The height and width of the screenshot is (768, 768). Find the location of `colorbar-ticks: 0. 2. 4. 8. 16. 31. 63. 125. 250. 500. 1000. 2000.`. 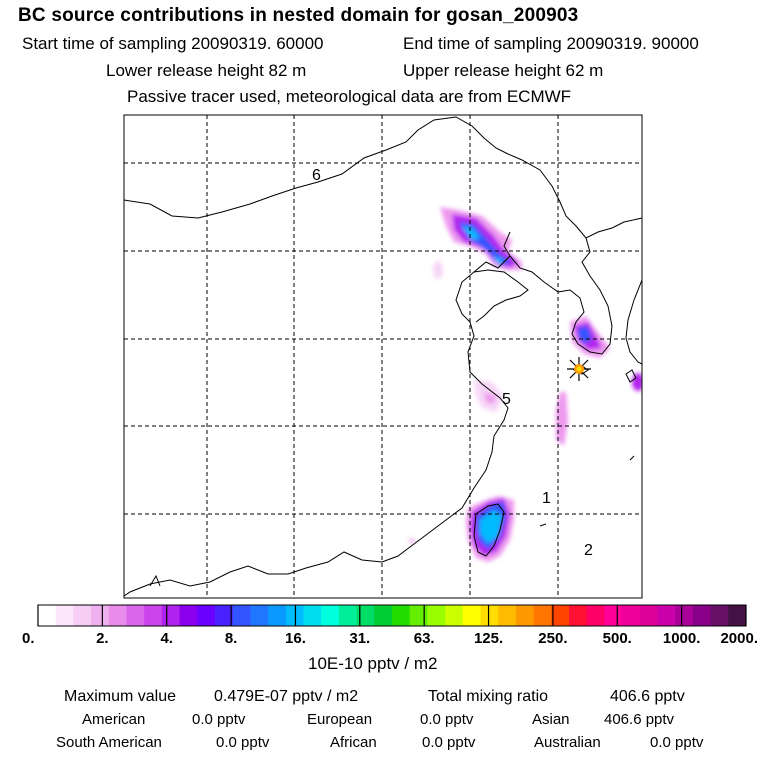

colorbar-ticks: 0. 2. 4. 8. 16. 31. 63. 125. 250. 500. 1000. 2000. is located at coordinates (390, 626).